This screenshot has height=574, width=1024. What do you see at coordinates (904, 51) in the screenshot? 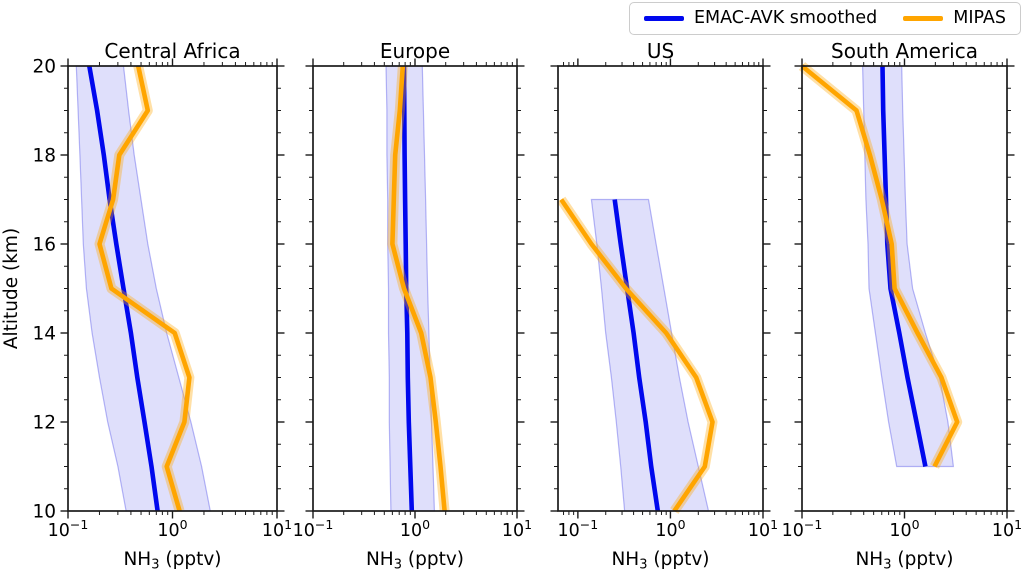
I see `subplot-title: South America` at bounding box center [904, 51].